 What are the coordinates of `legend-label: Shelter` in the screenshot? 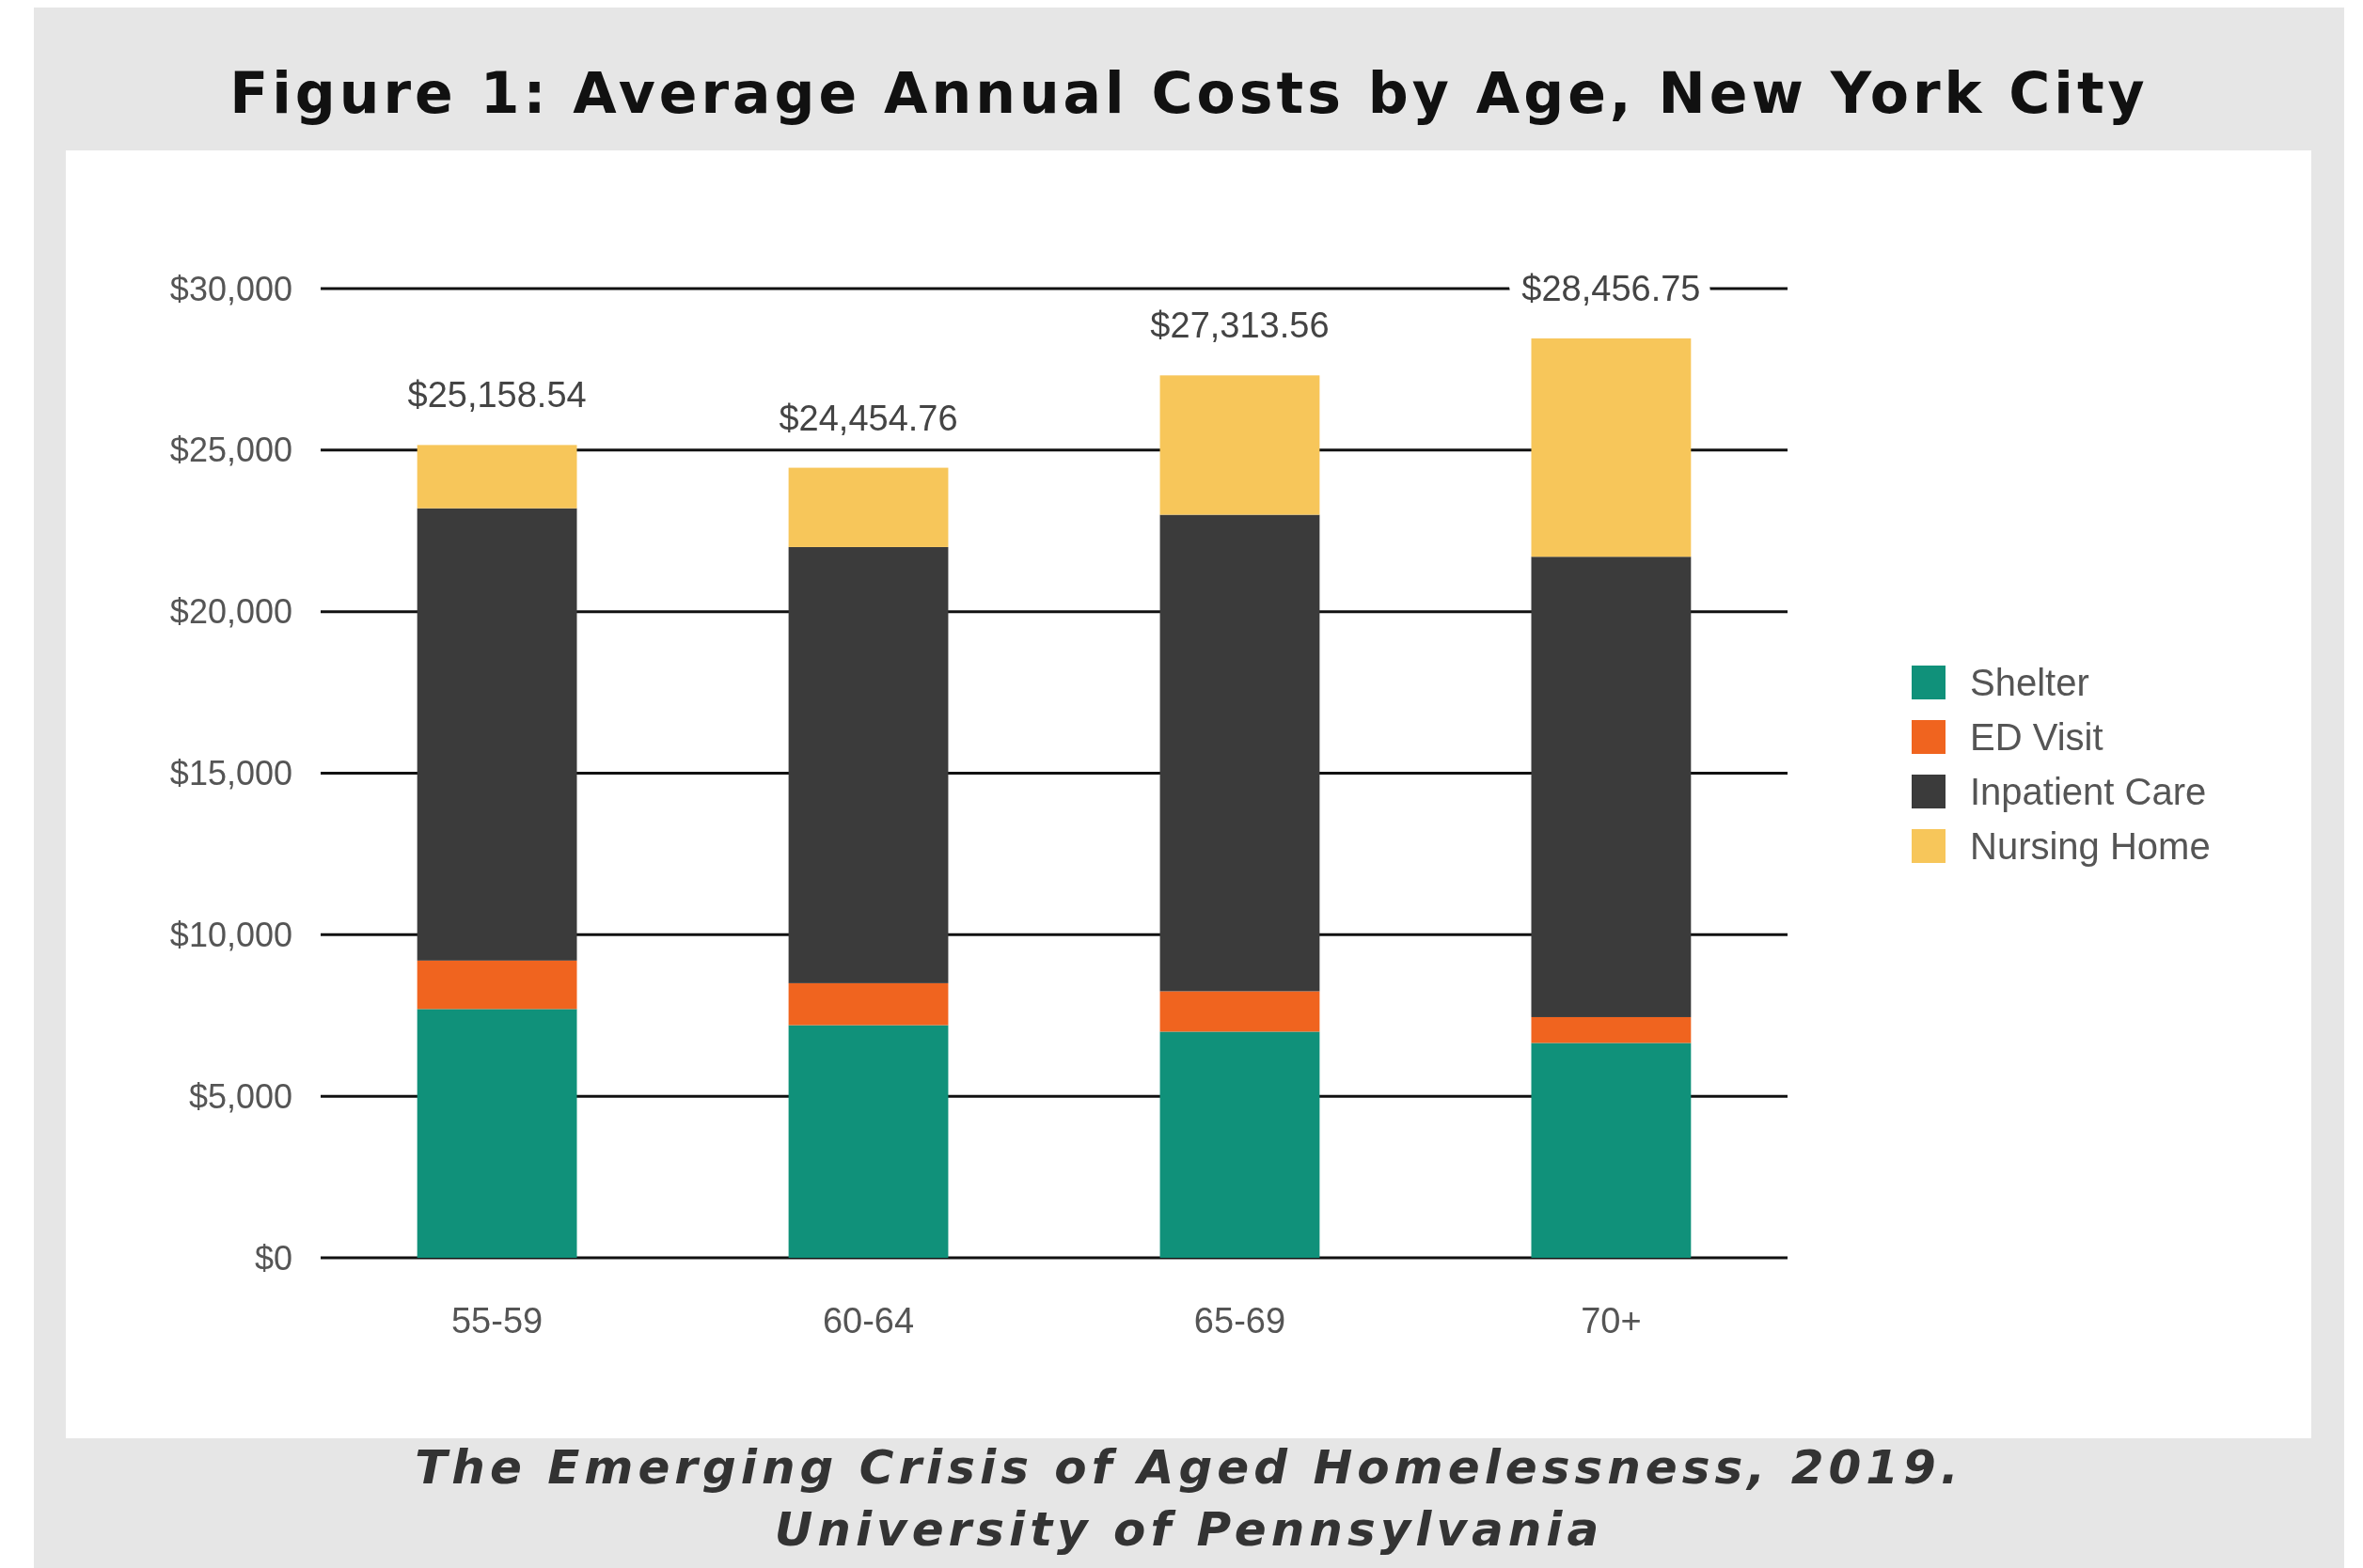 It's located at (2029, 682).